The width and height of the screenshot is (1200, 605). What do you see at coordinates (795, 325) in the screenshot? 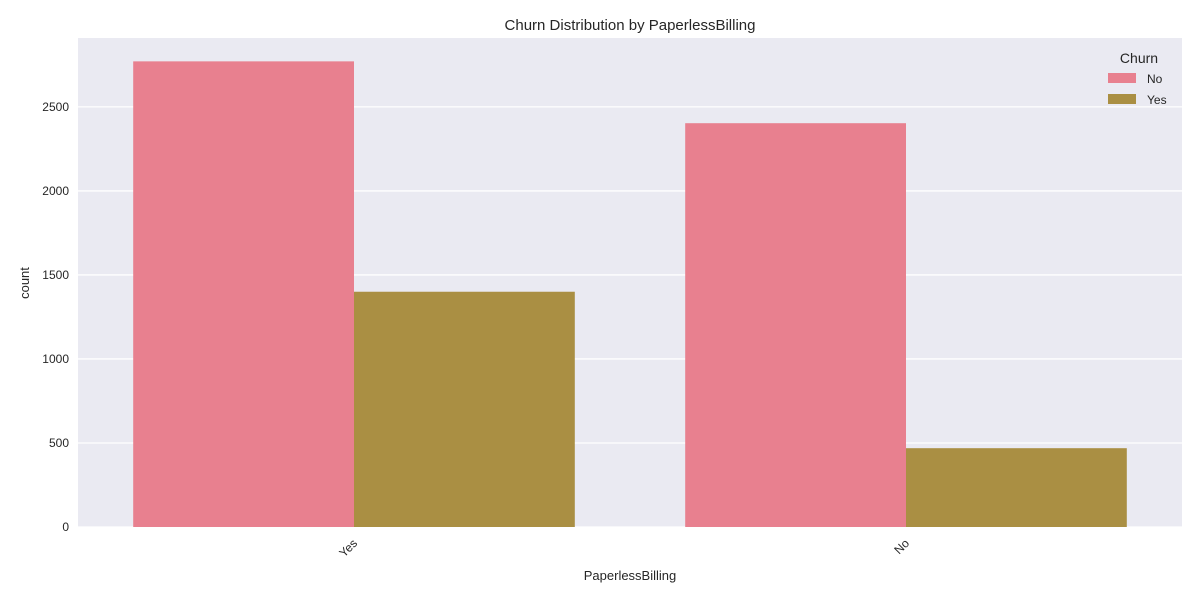
I see `bar-no-no` at bounding box center [795, 325].